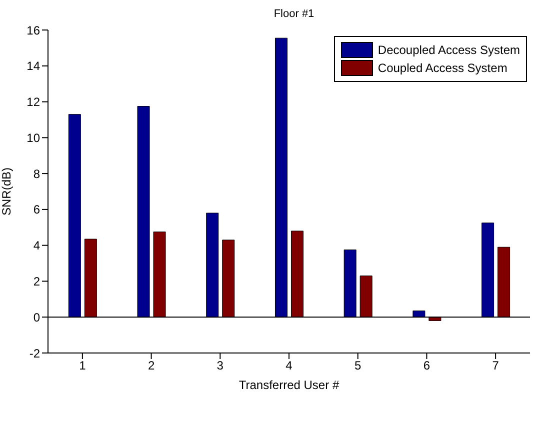 This screenshot has width=545, height=441. I want to click on y-tick-label: 12, so click(33, 102).